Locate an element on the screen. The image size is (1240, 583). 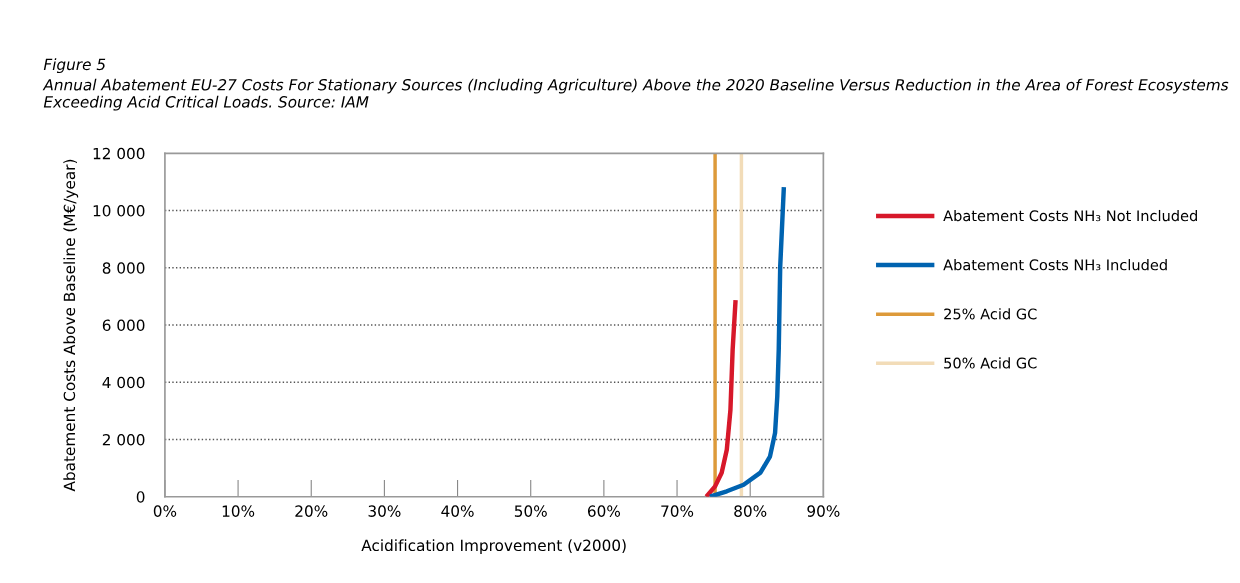
x-tick-label: 20% is located at coordinates (311, 511).